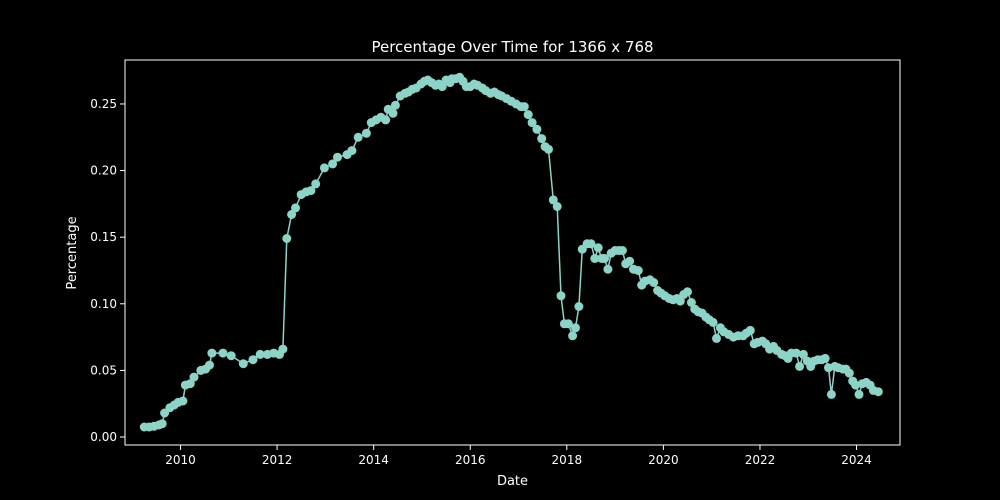  Describe the element at coordinates (373, 460) in the screenshot. I see `x-tick-label: 2014` at that location.